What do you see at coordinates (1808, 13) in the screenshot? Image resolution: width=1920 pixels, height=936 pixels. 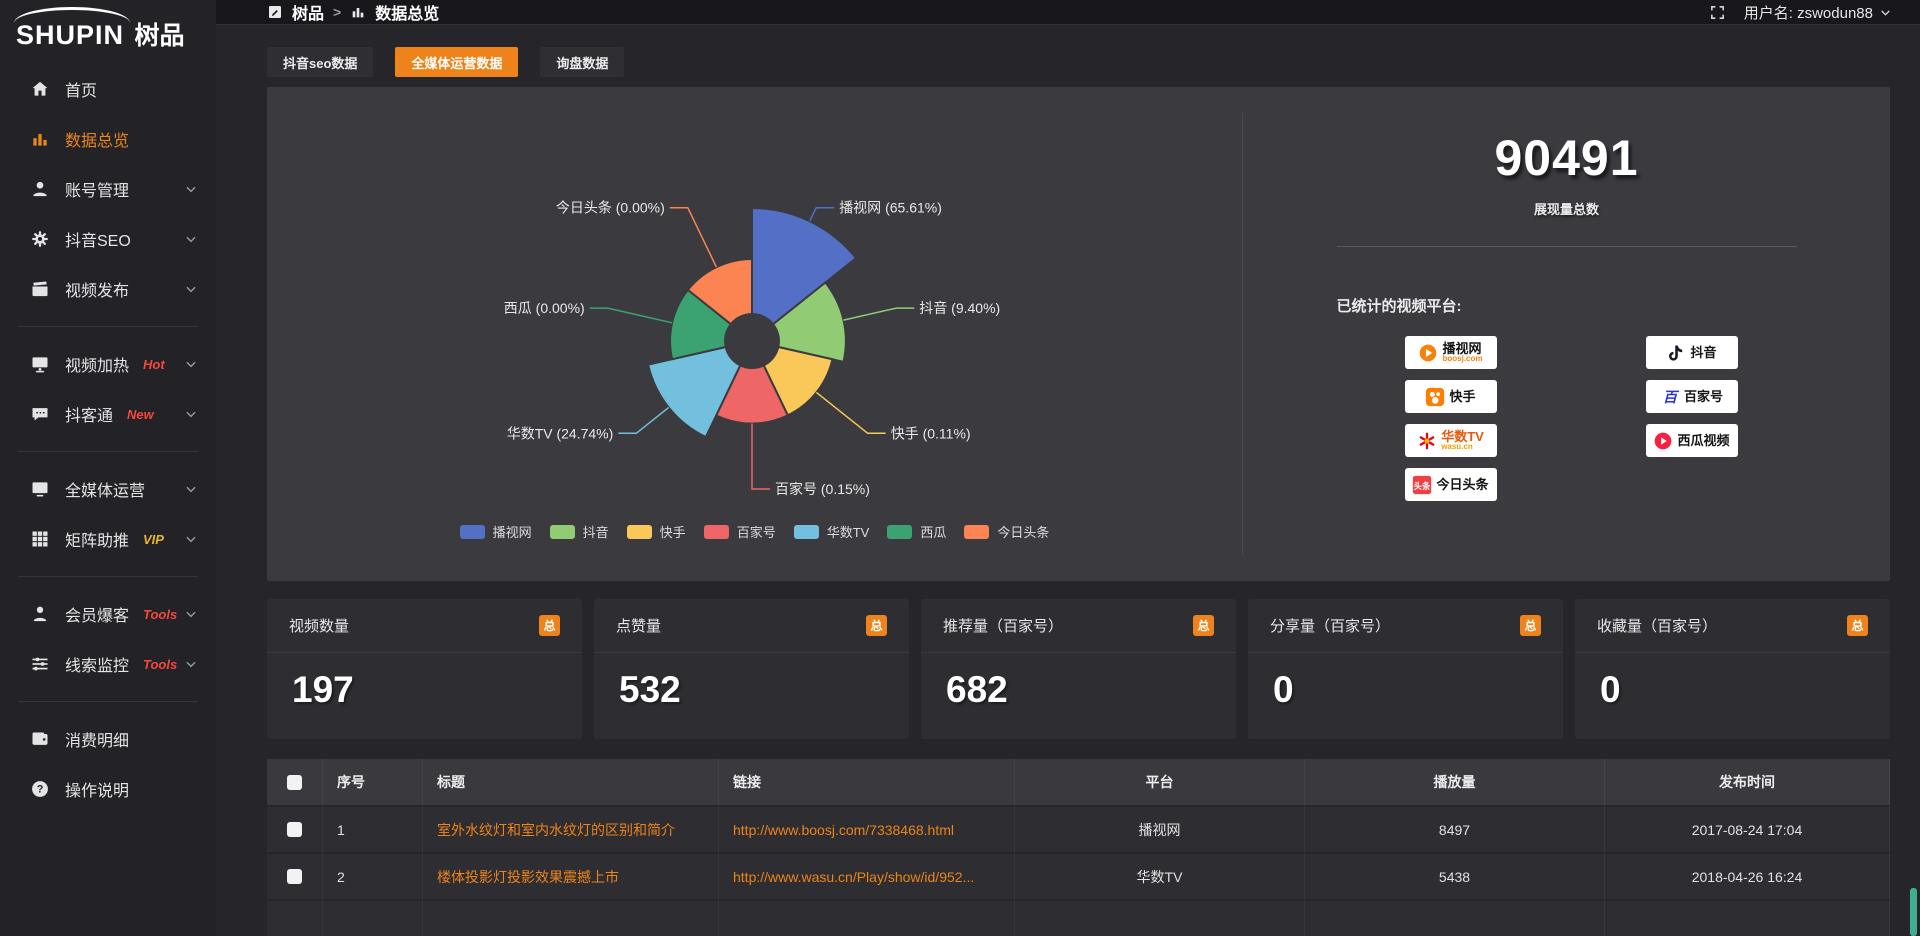 I see `username-label: 用户名: zswodun88` at bounding box center [1808, 13].